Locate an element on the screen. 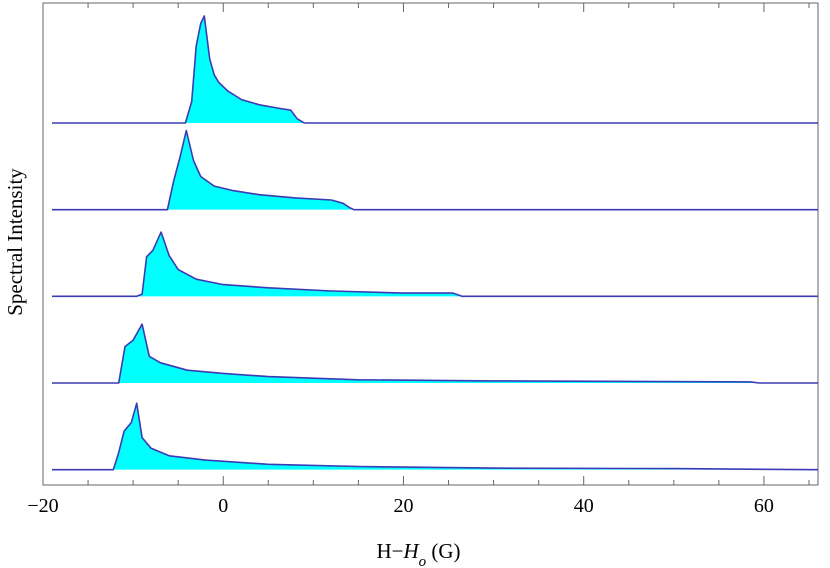 The image size is (830, 568). x-tick-label: 40 is located at coordinates (584, 506).